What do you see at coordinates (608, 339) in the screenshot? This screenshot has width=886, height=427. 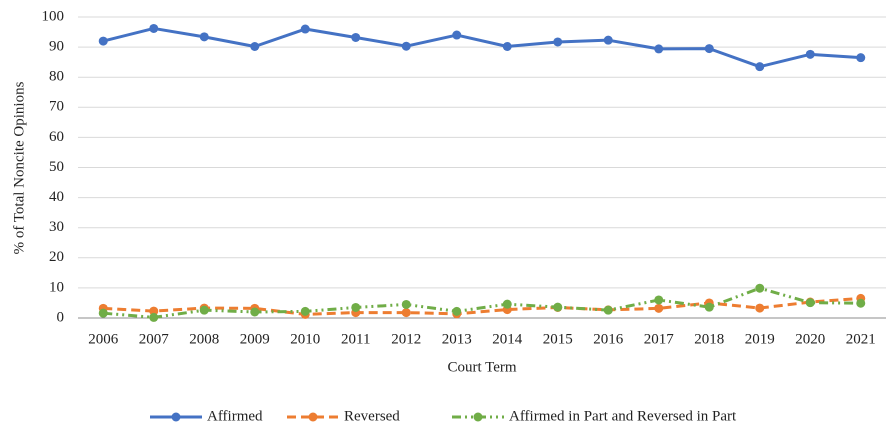 I see `x-tick-label: 2016` at bounding box center [608, 339].